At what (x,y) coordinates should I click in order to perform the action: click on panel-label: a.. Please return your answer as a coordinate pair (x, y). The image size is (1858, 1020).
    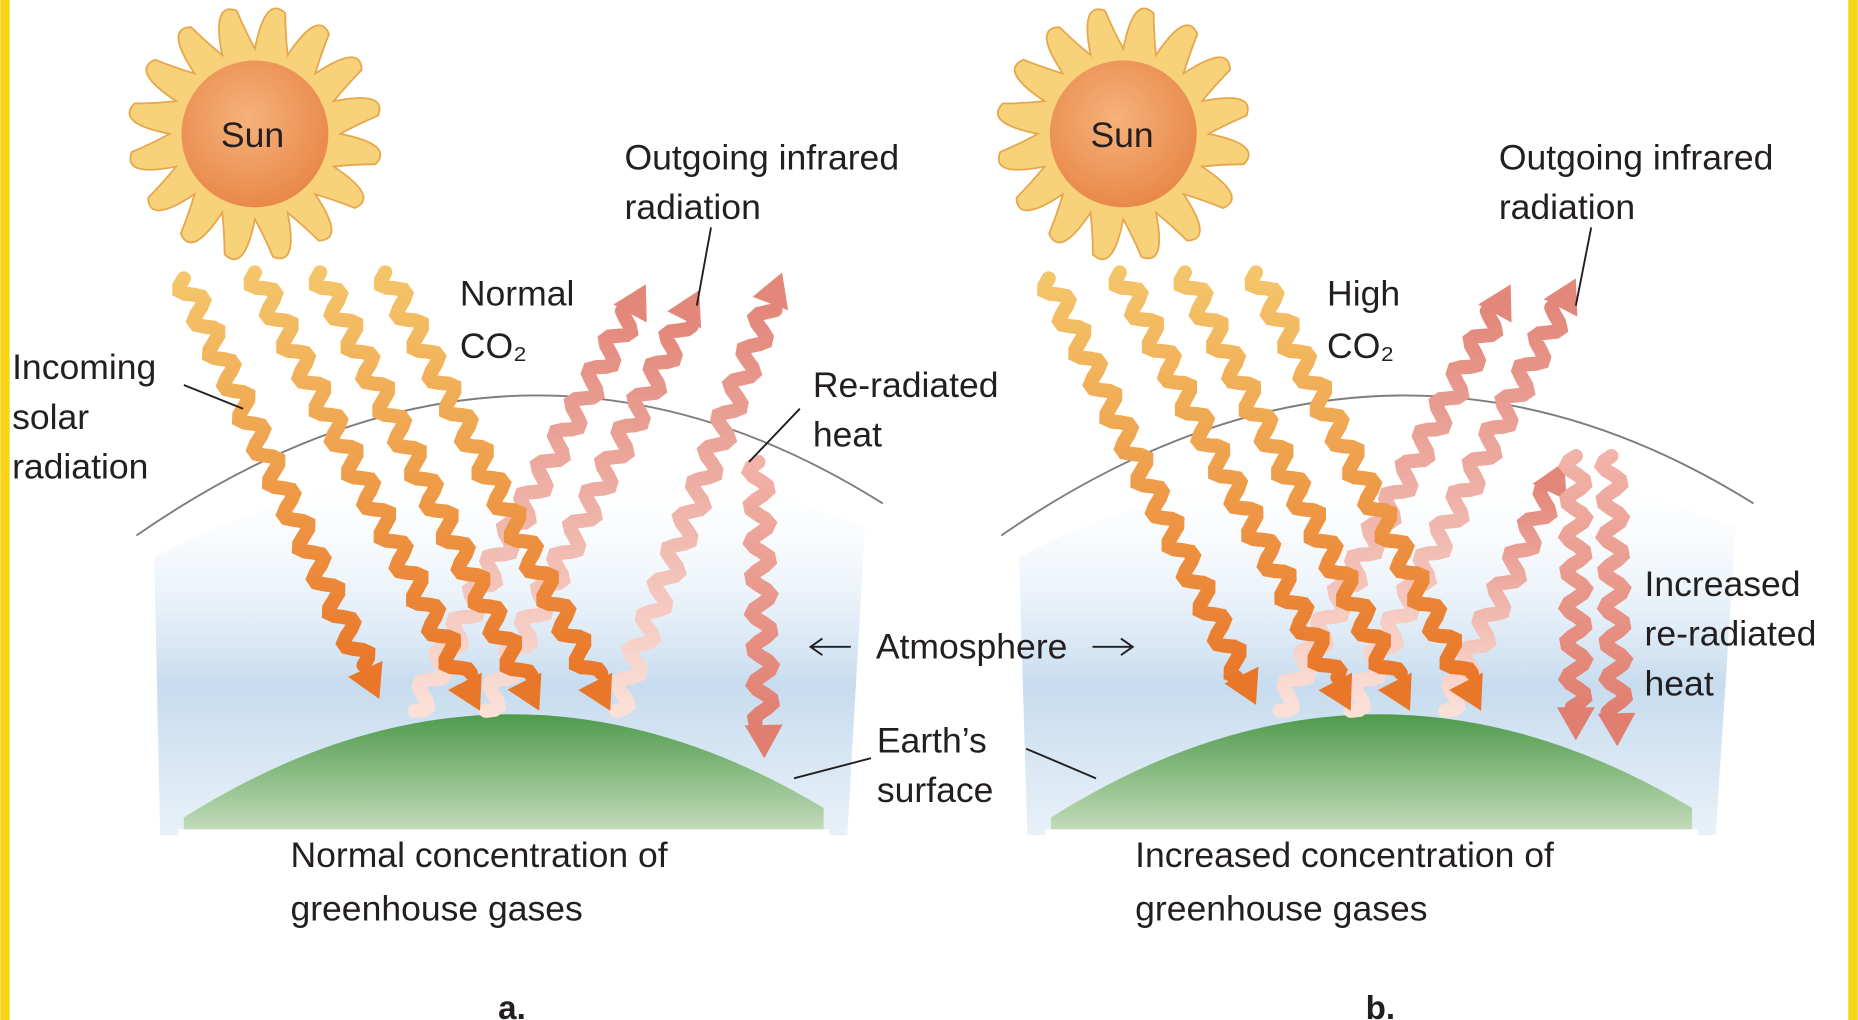
    Looking at the image, I should click on (512, 1005).